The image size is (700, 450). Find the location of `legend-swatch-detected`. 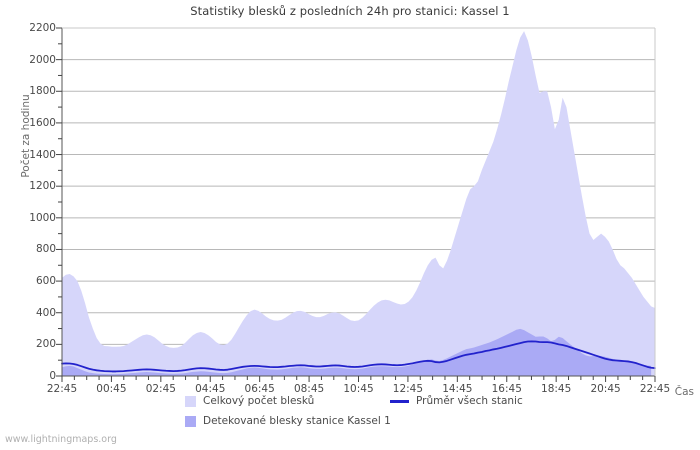

legend-swatch-detected is located at coordinates (190, 421).